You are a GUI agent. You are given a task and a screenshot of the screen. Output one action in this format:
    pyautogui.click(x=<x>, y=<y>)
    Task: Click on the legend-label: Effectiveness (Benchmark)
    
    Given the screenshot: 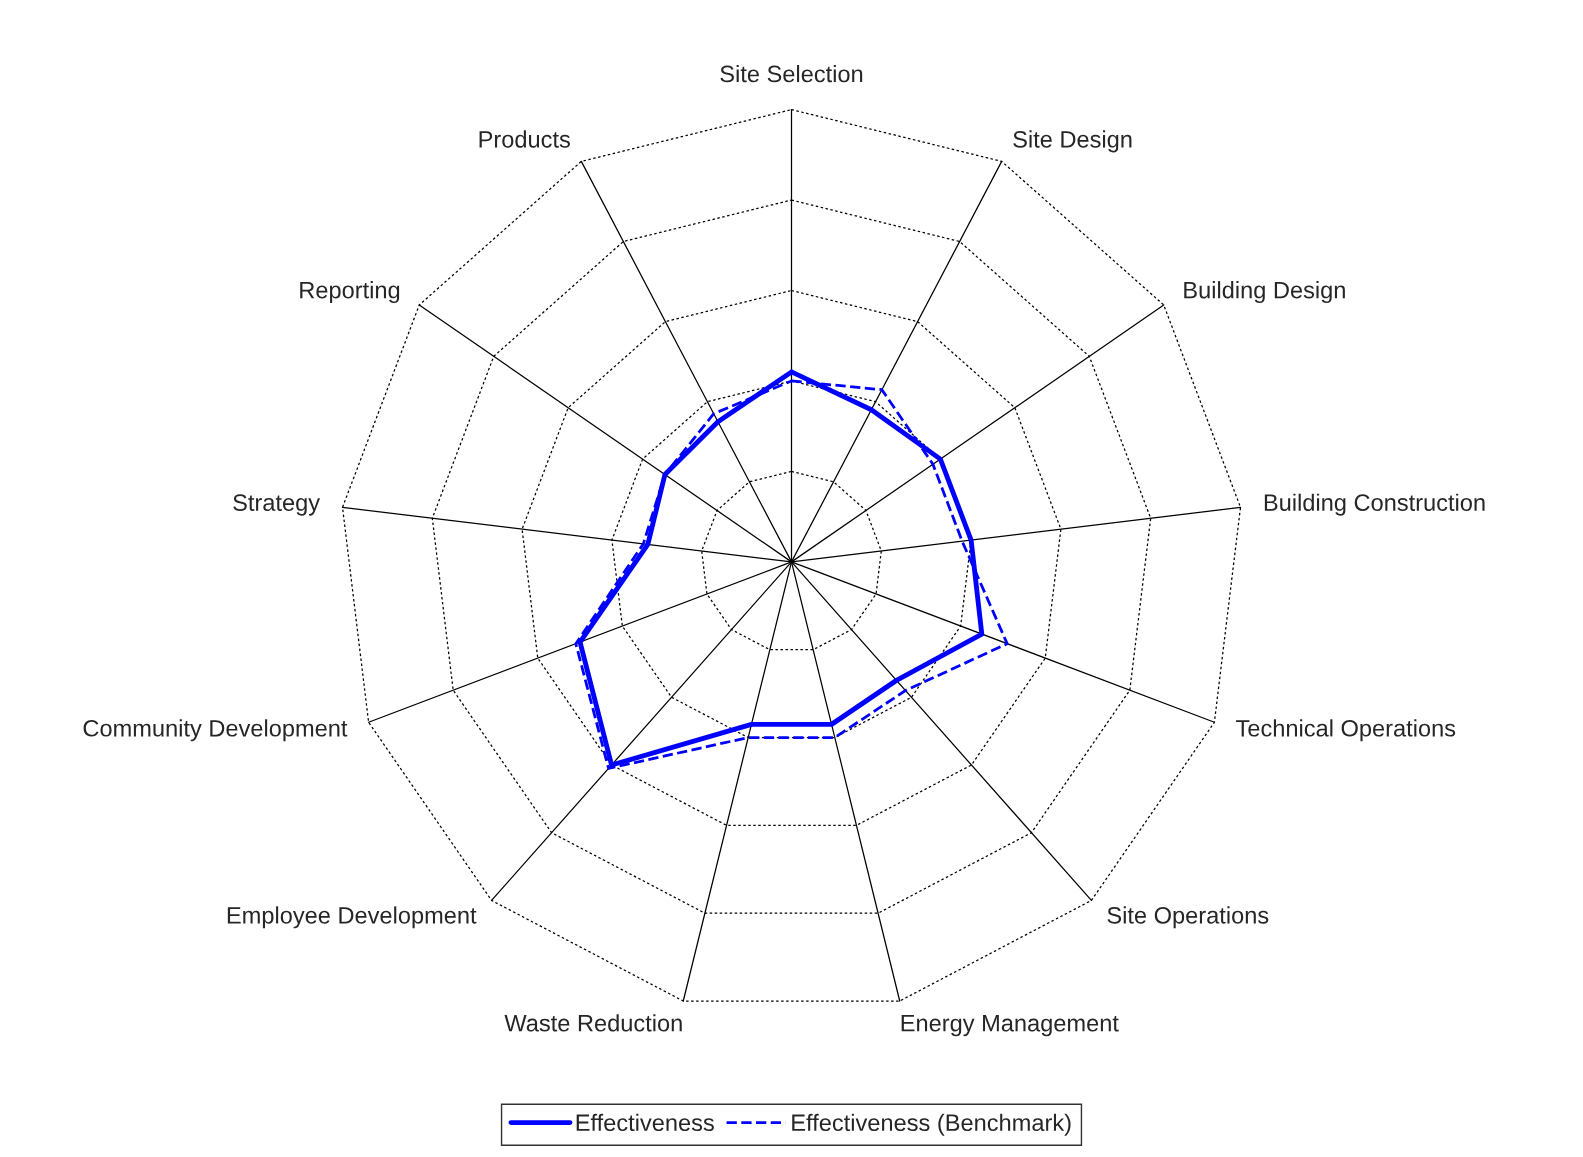 What is the action you would take?
    pyautogui.click(x=931, y=1124)
    